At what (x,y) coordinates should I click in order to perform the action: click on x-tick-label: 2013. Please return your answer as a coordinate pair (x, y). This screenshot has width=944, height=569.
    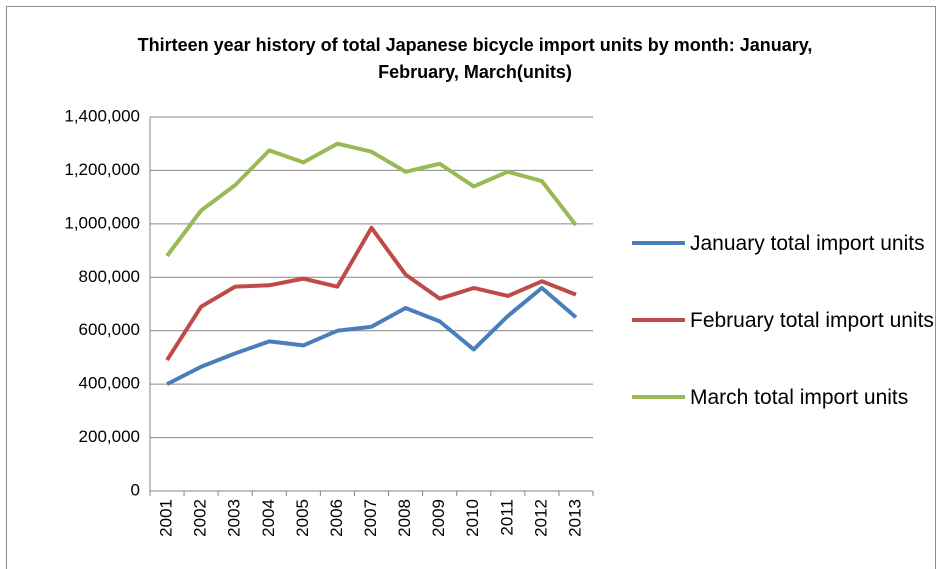
    Looking at the image, I should click on (574, 518).